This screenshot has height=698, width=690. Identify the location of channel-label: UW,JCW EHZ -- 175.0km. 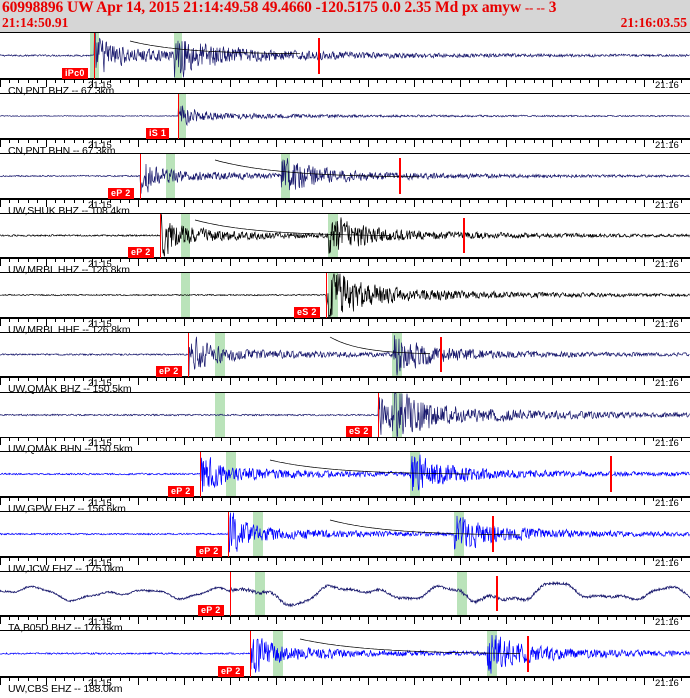
(66, 569).